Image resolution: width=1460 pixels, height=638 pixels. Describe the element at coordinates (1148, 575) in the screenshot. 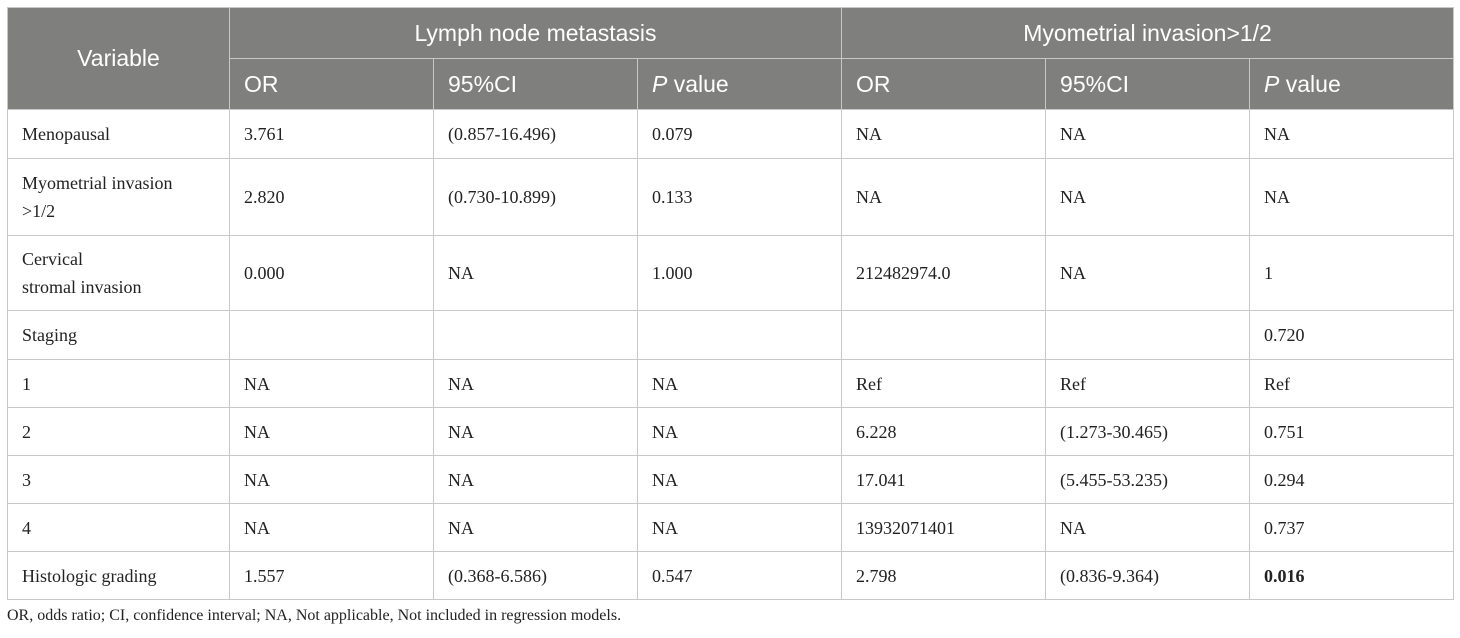

I see `cell-ci-2: (0.836-9.364)` at that location.